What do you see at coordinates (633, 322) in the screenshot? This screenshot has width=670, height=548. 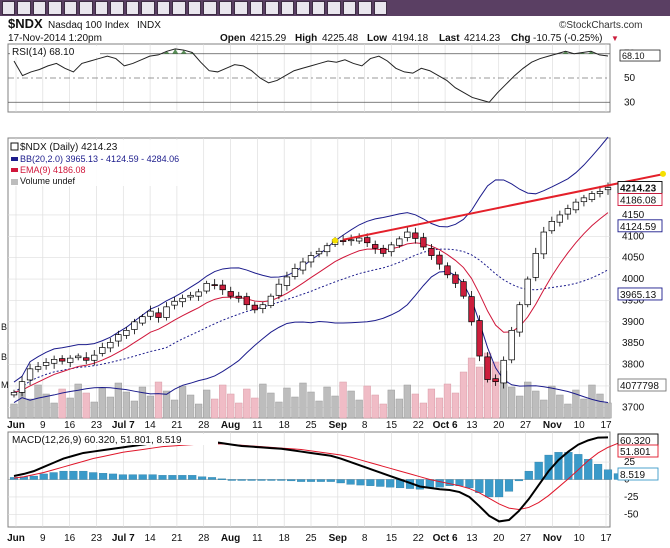 I see `price-tick-label: 3900` at bounding box center [633, 322].